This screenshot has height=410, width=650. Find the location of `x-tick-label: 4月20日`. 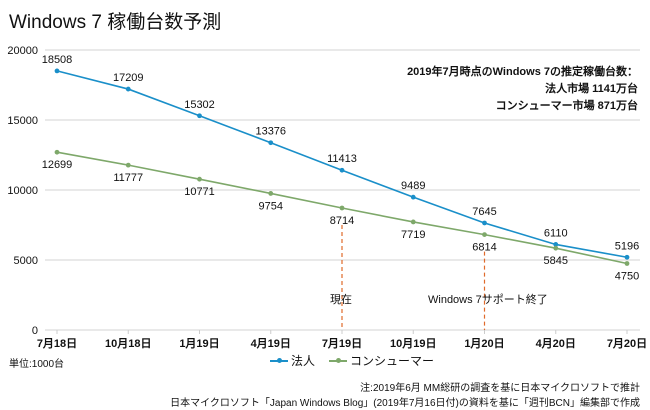

x-tick-label: 4月20日 is located at coordinates (556, 343).